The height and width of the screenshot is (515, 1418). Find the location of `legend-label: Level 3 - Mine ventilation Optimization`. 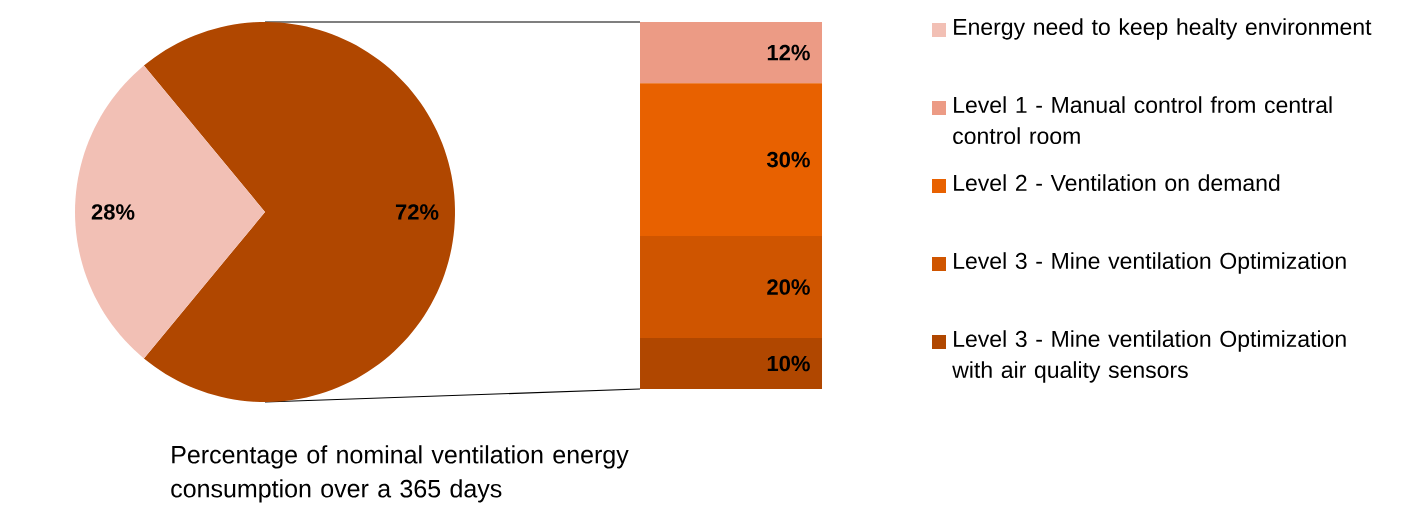

legend-label: Level 3 - Mine ventilation Optimization is located at coordinates (1150, 263).